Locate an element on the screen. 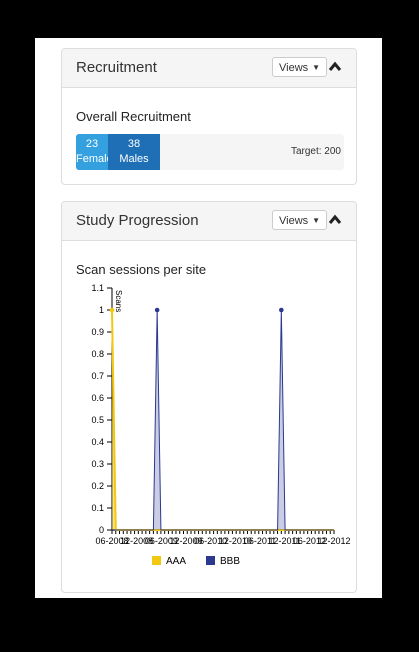 This screenshot has width=419, height=652. recruitment-panel-title: Recruitment is located at coordinates (116, 67).